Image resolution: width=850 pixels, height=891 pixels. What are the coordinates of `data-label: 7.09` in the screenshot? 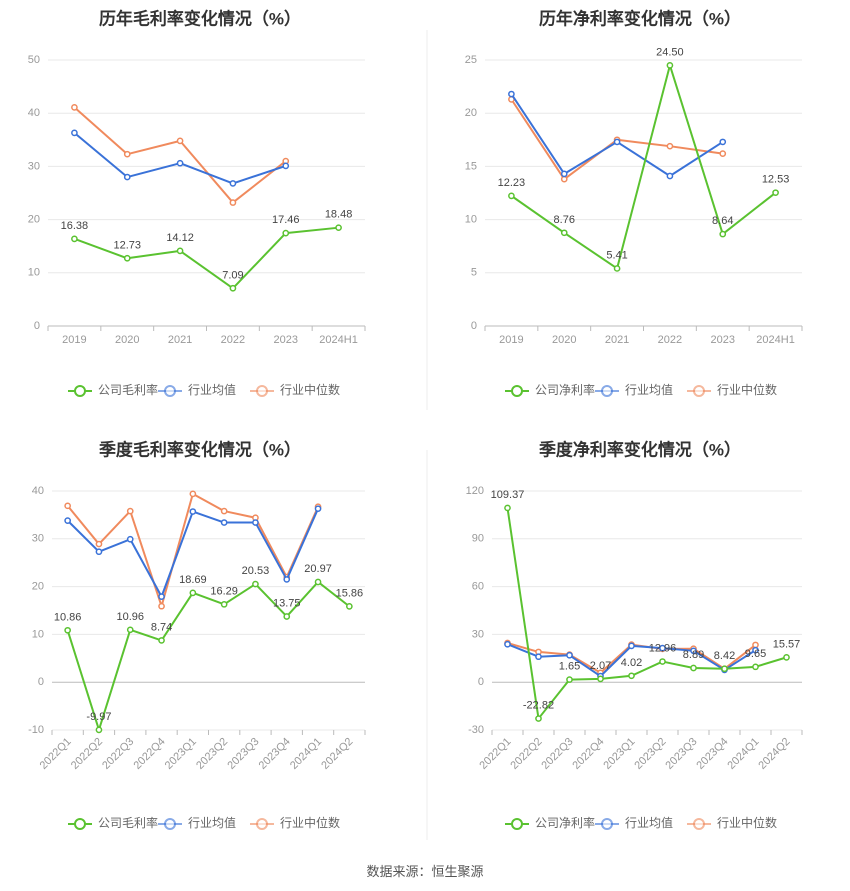 It's located at (232, 275).